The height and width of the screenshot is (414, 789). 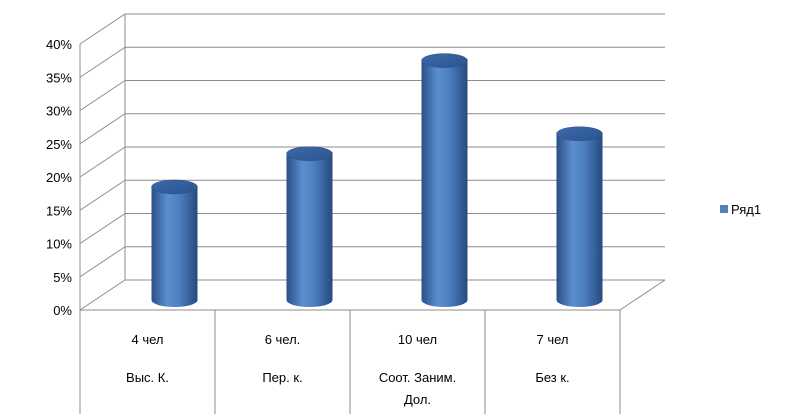 I want to click on category-label-line: 6 чел., so click(x=283, y=339).